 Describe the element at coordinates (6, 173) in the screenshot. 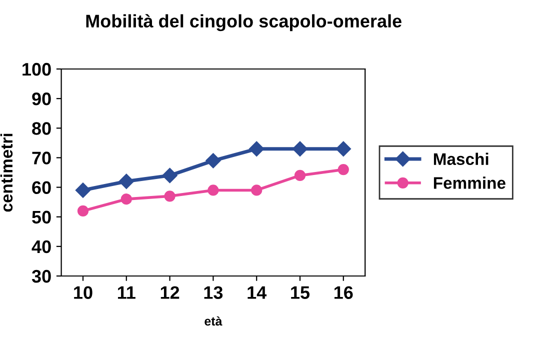

I see `y-axis-title: centimetri` at that location.